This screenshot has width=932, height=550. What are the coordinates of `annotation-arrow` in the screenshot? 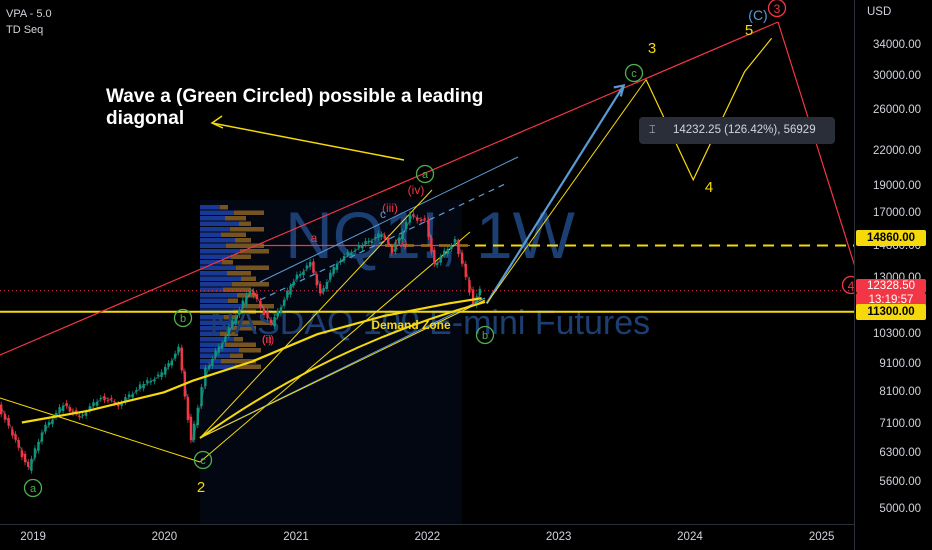 It's located at (308, 141).